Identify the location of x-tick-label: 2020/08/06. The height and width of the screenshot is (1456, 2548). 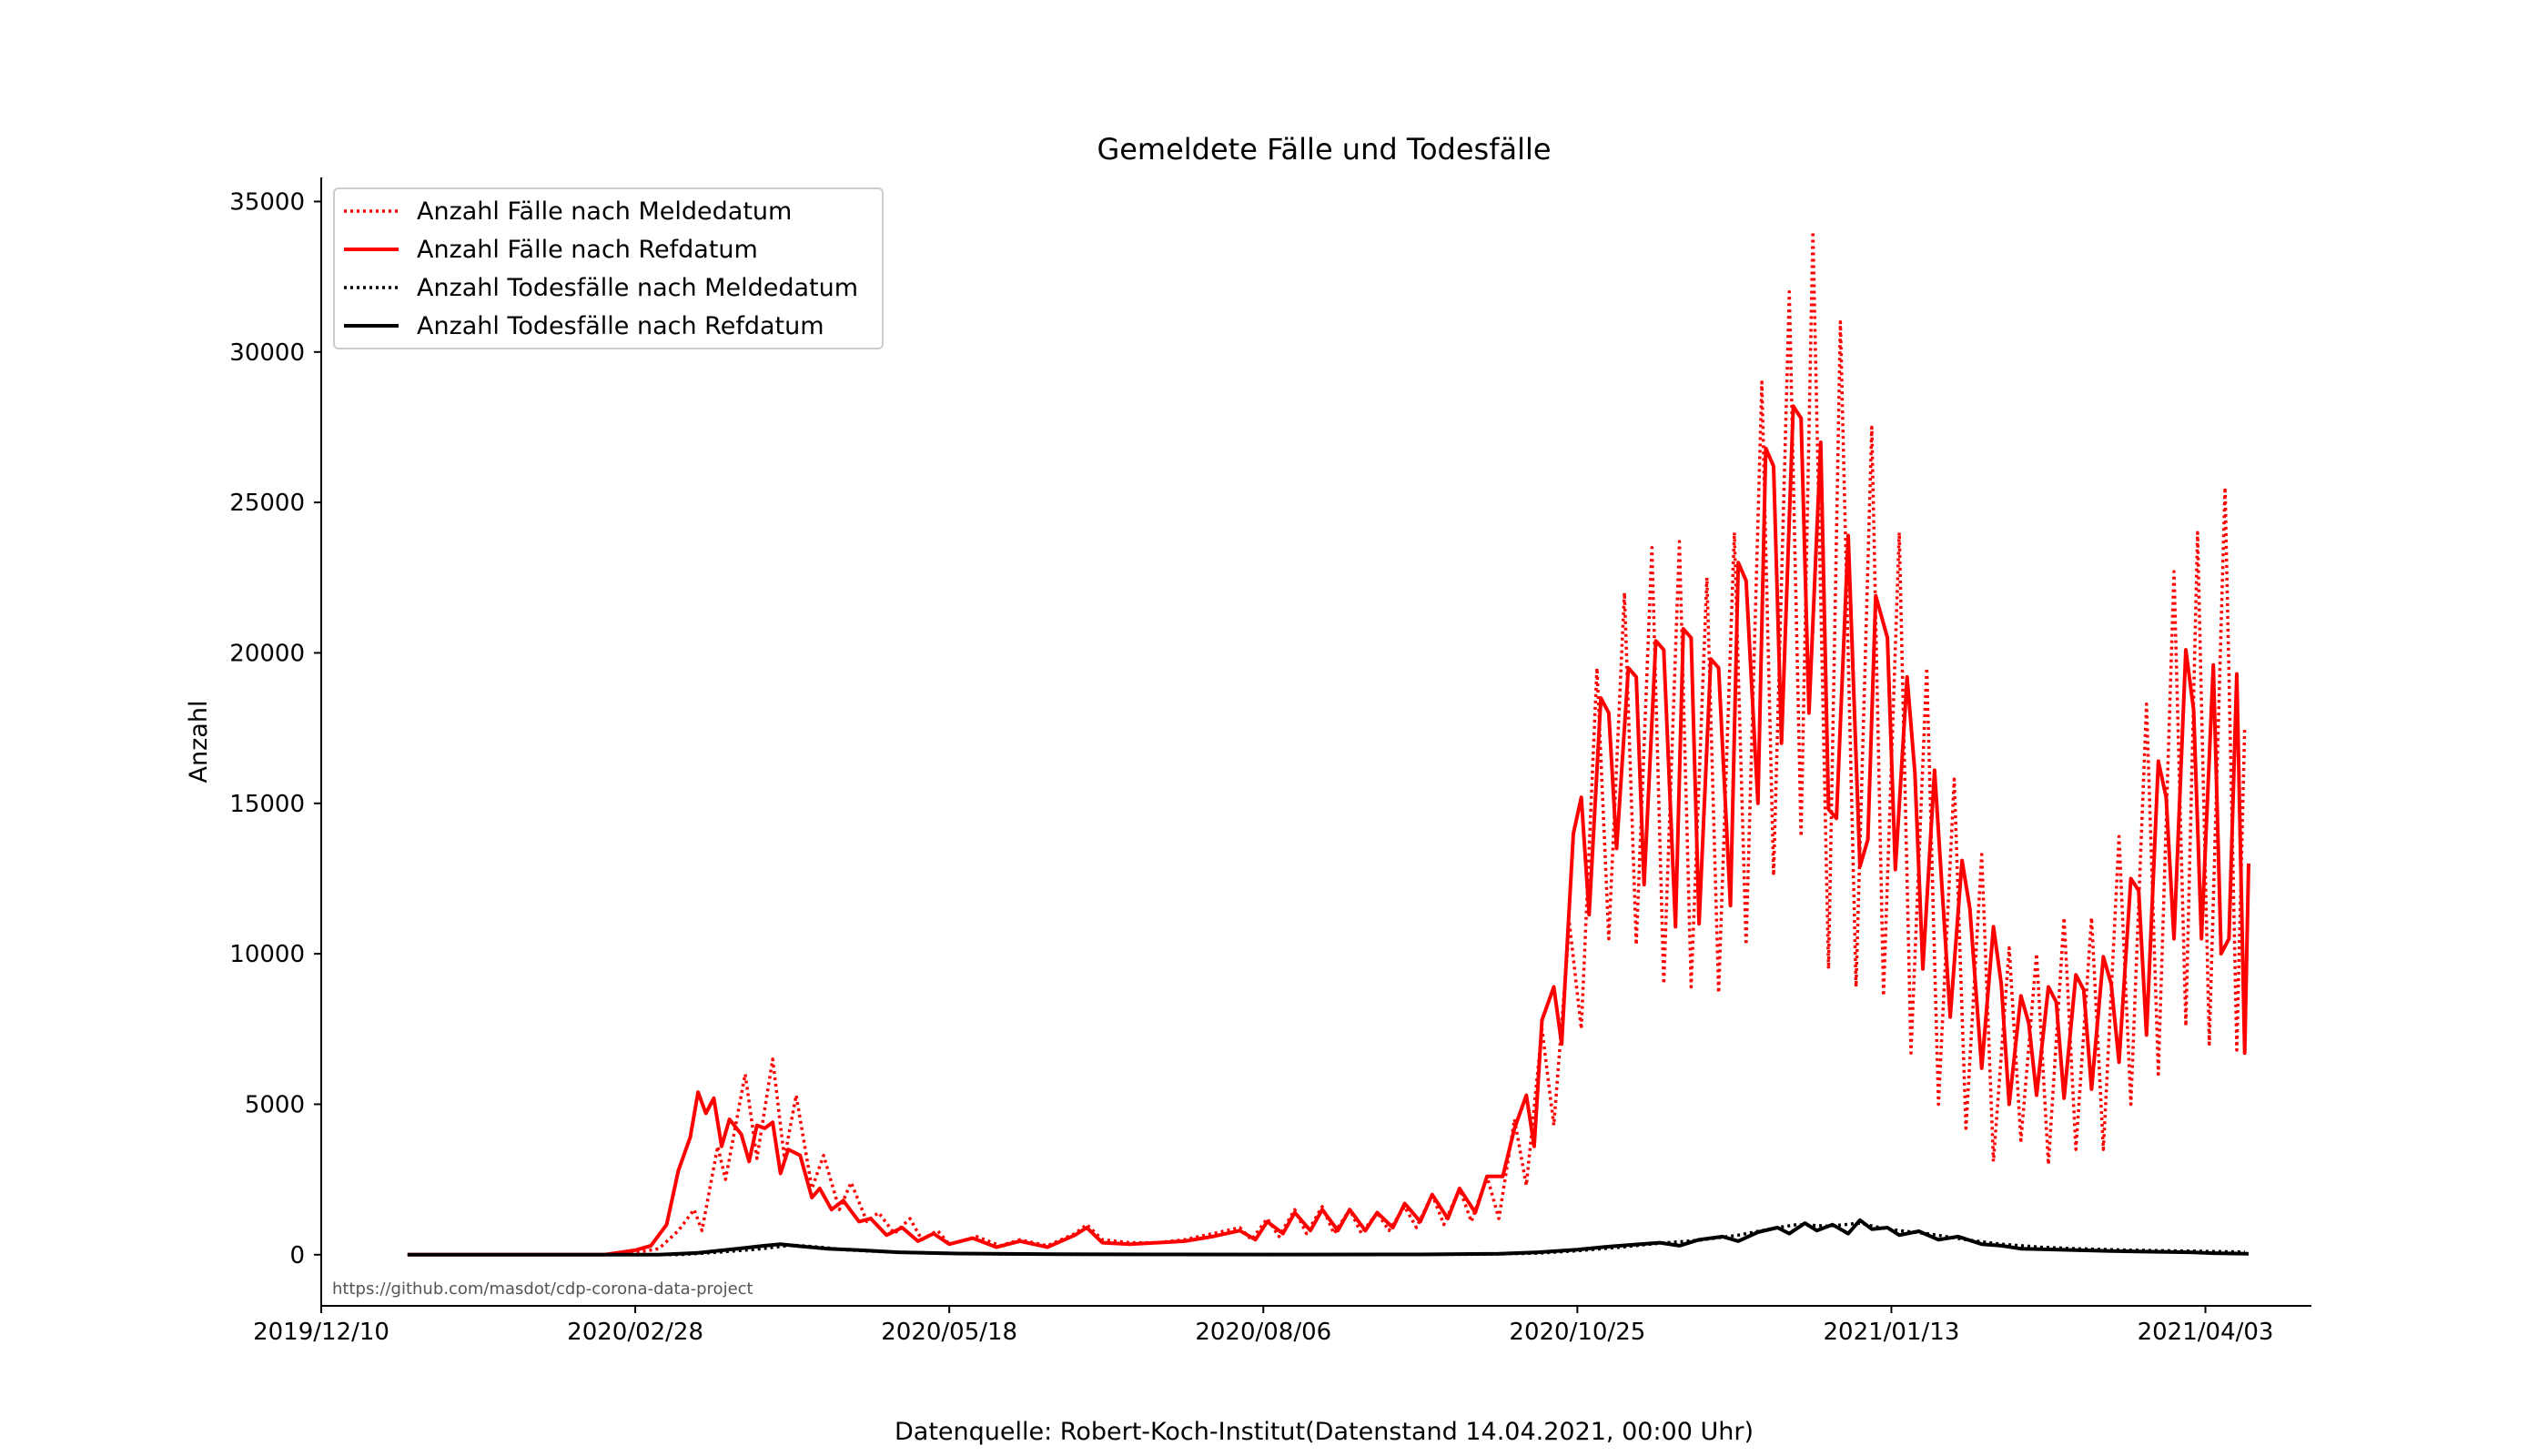
(1263, 1333).